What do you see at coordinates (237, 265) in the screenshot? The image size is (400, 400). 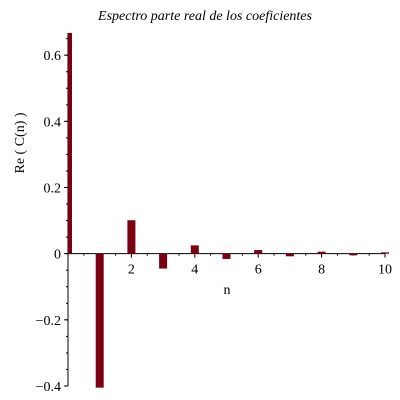 I see `x-ticks: 2 4 6 8 10` at bounding box center [237, 265].